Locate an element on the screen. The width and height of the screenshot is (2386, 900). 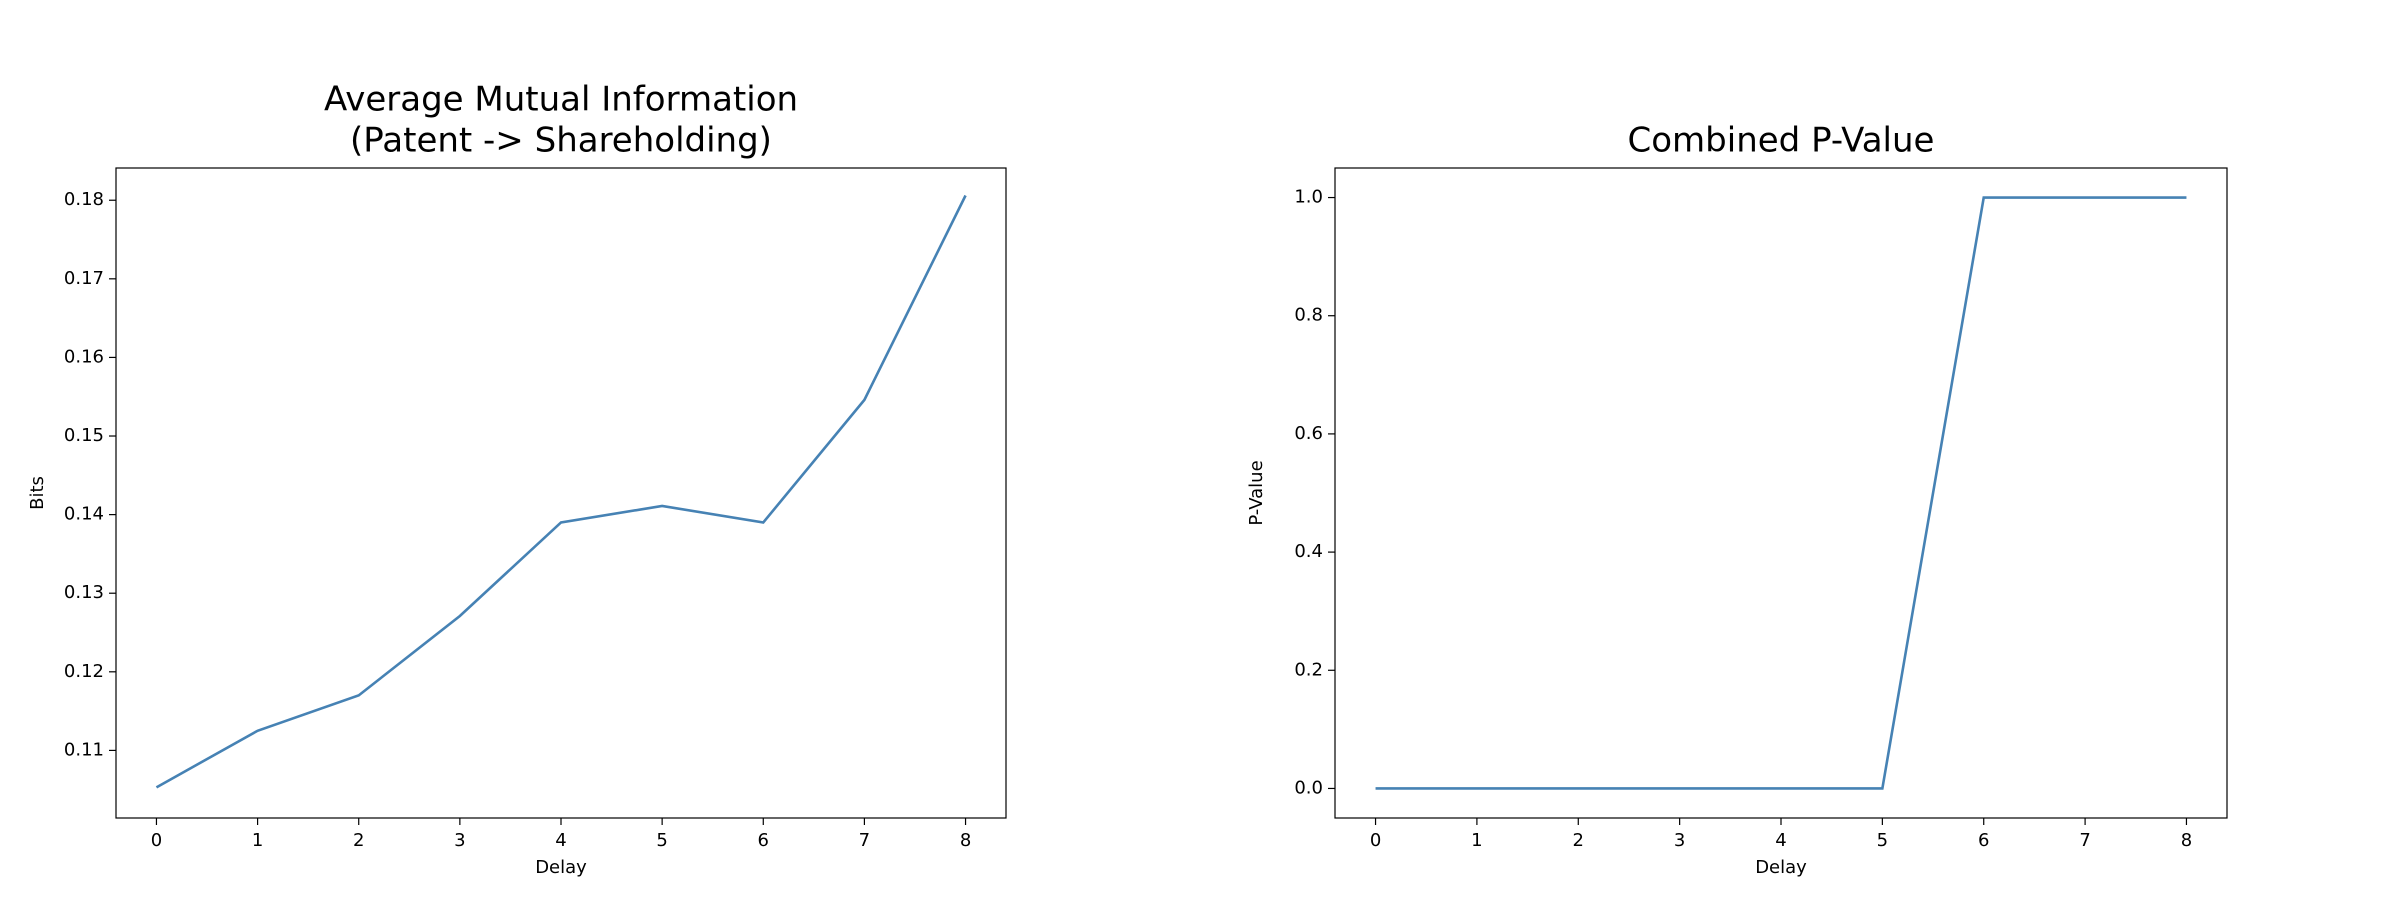
y-tick-label: 0.0 is located at coordinates (1308, 787).